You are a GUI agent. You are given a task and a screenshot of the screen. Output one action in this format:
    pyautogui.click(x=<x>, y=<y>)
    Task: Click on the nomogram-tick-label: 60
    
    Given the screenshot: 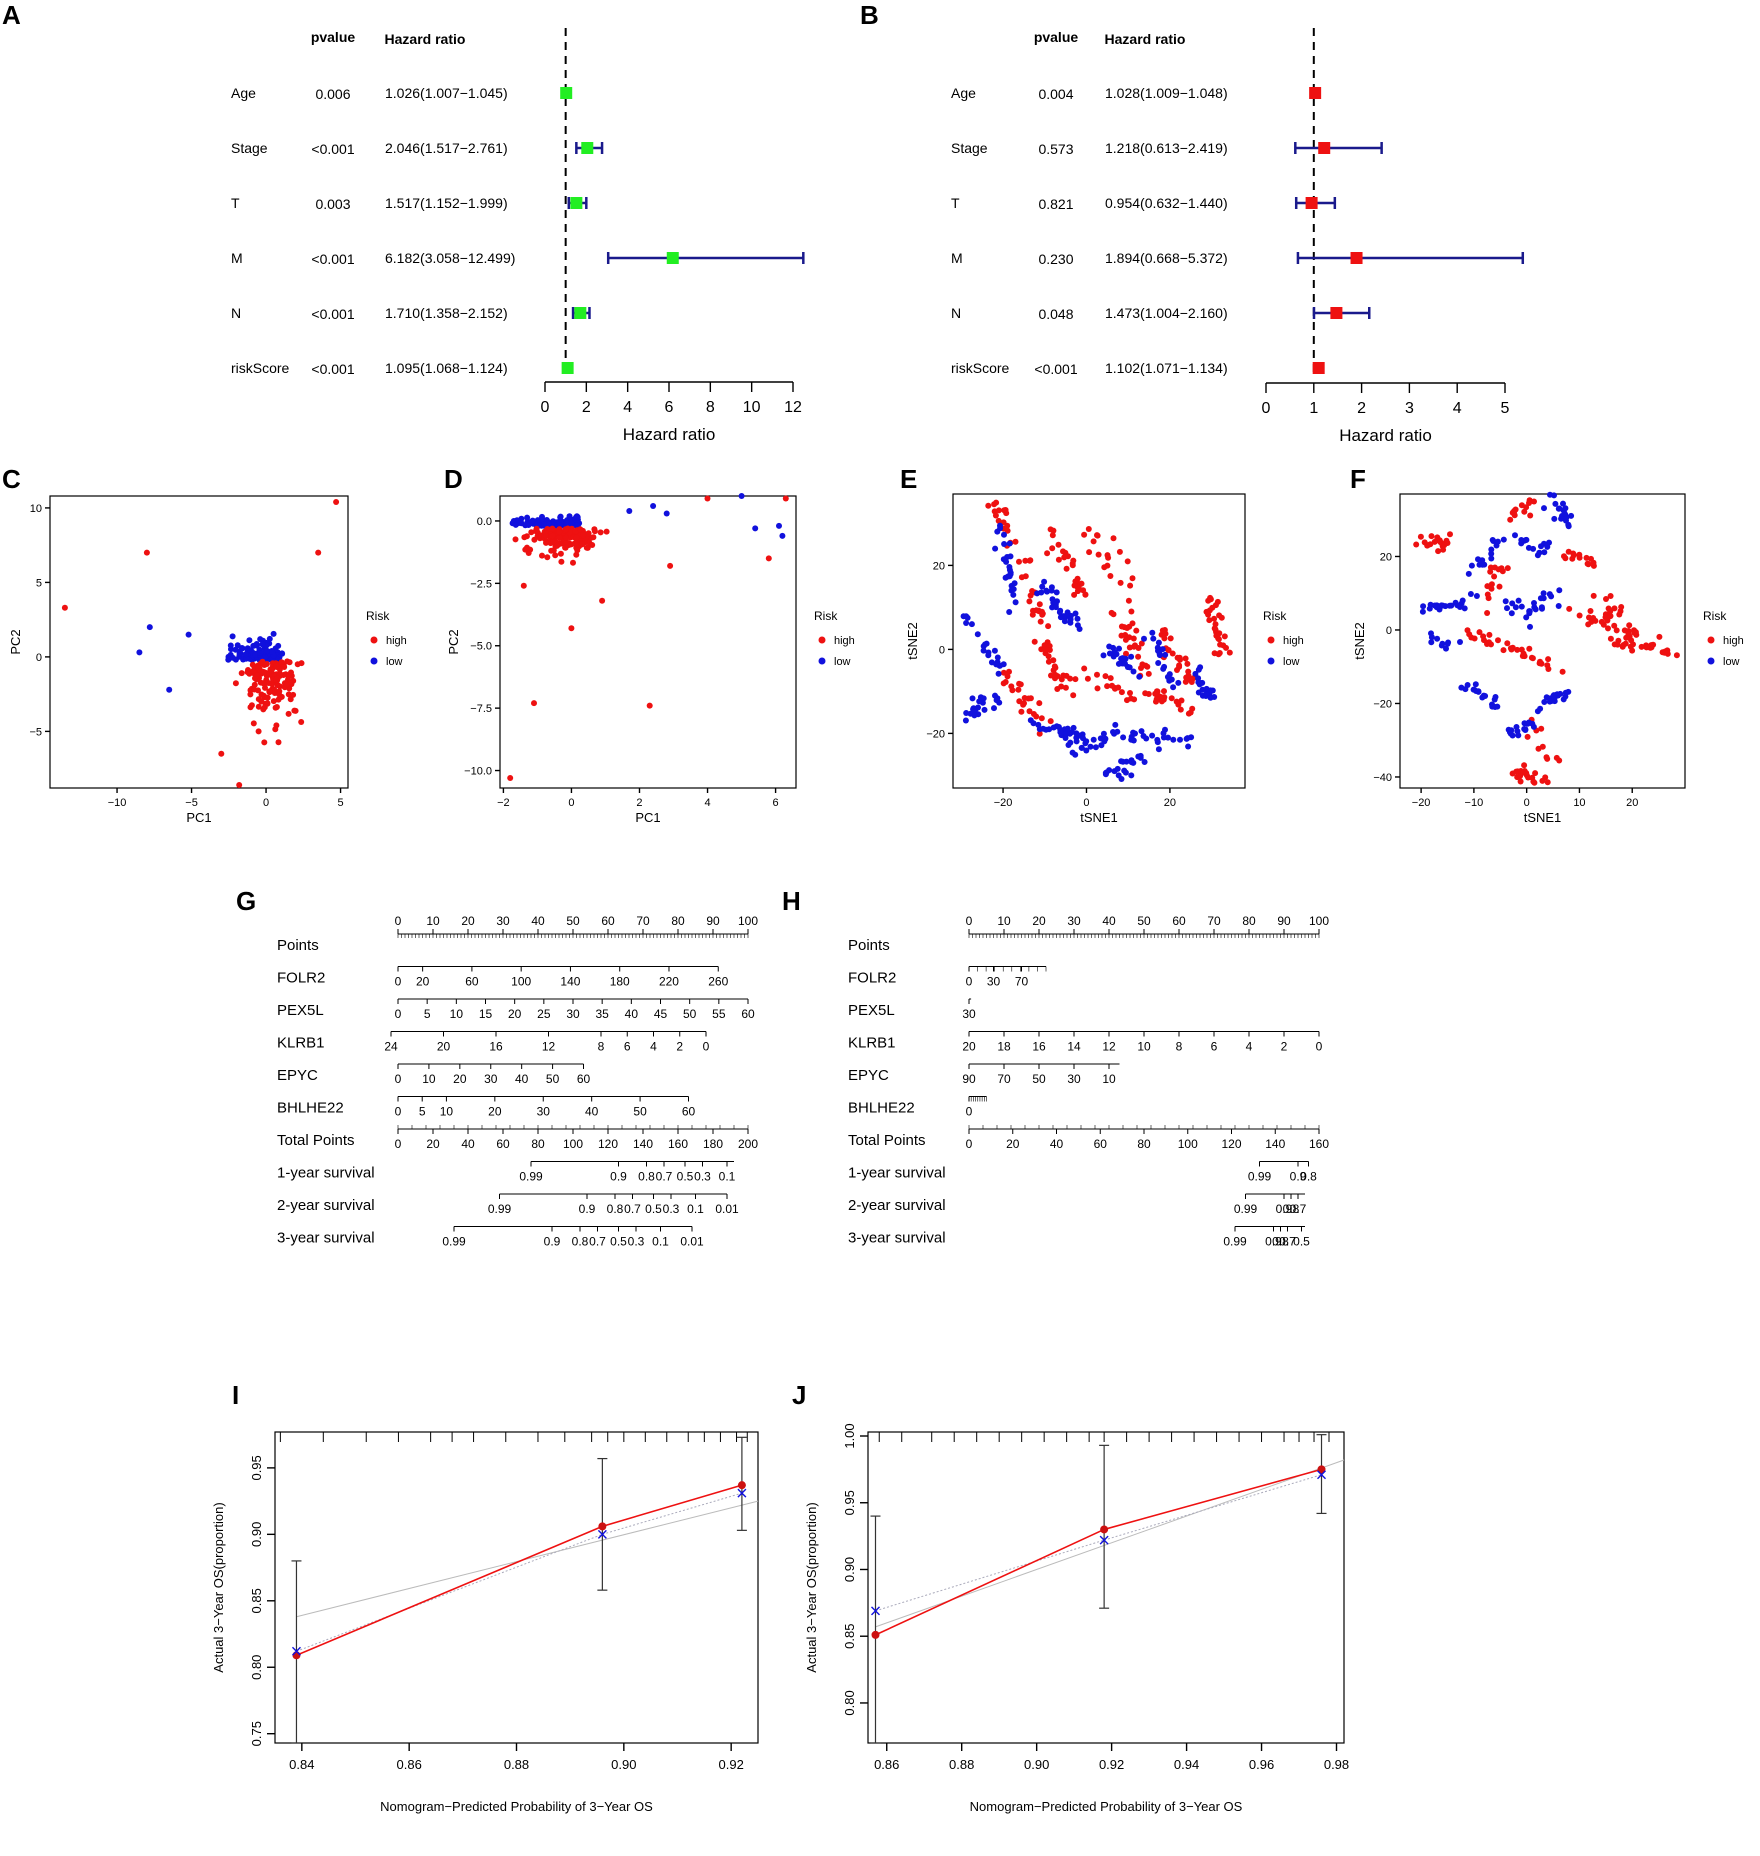 What is the action you would take?
    pyautogui.click(x=689, y=1112)
    